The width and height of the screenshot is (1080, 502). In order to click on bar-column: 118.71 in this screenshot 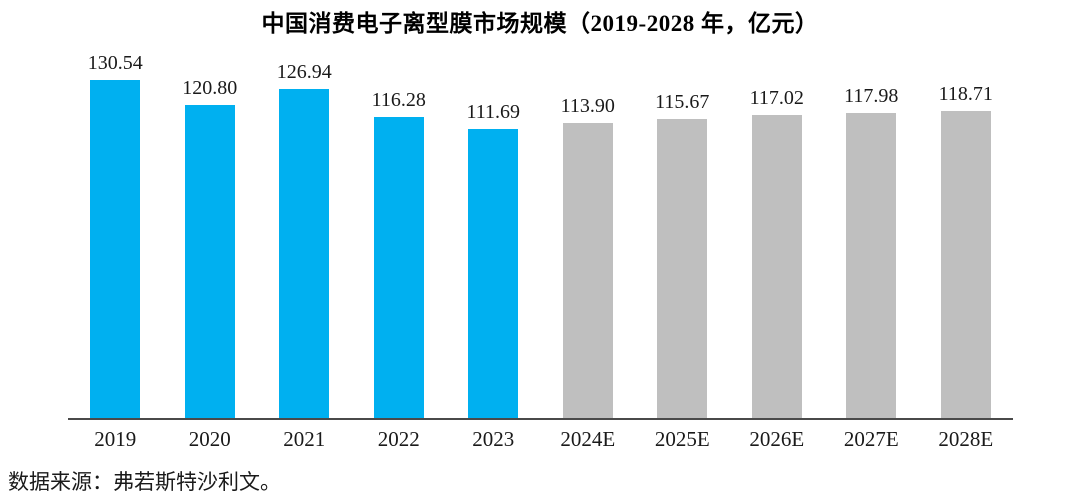, I will do `click(966, 250)`.